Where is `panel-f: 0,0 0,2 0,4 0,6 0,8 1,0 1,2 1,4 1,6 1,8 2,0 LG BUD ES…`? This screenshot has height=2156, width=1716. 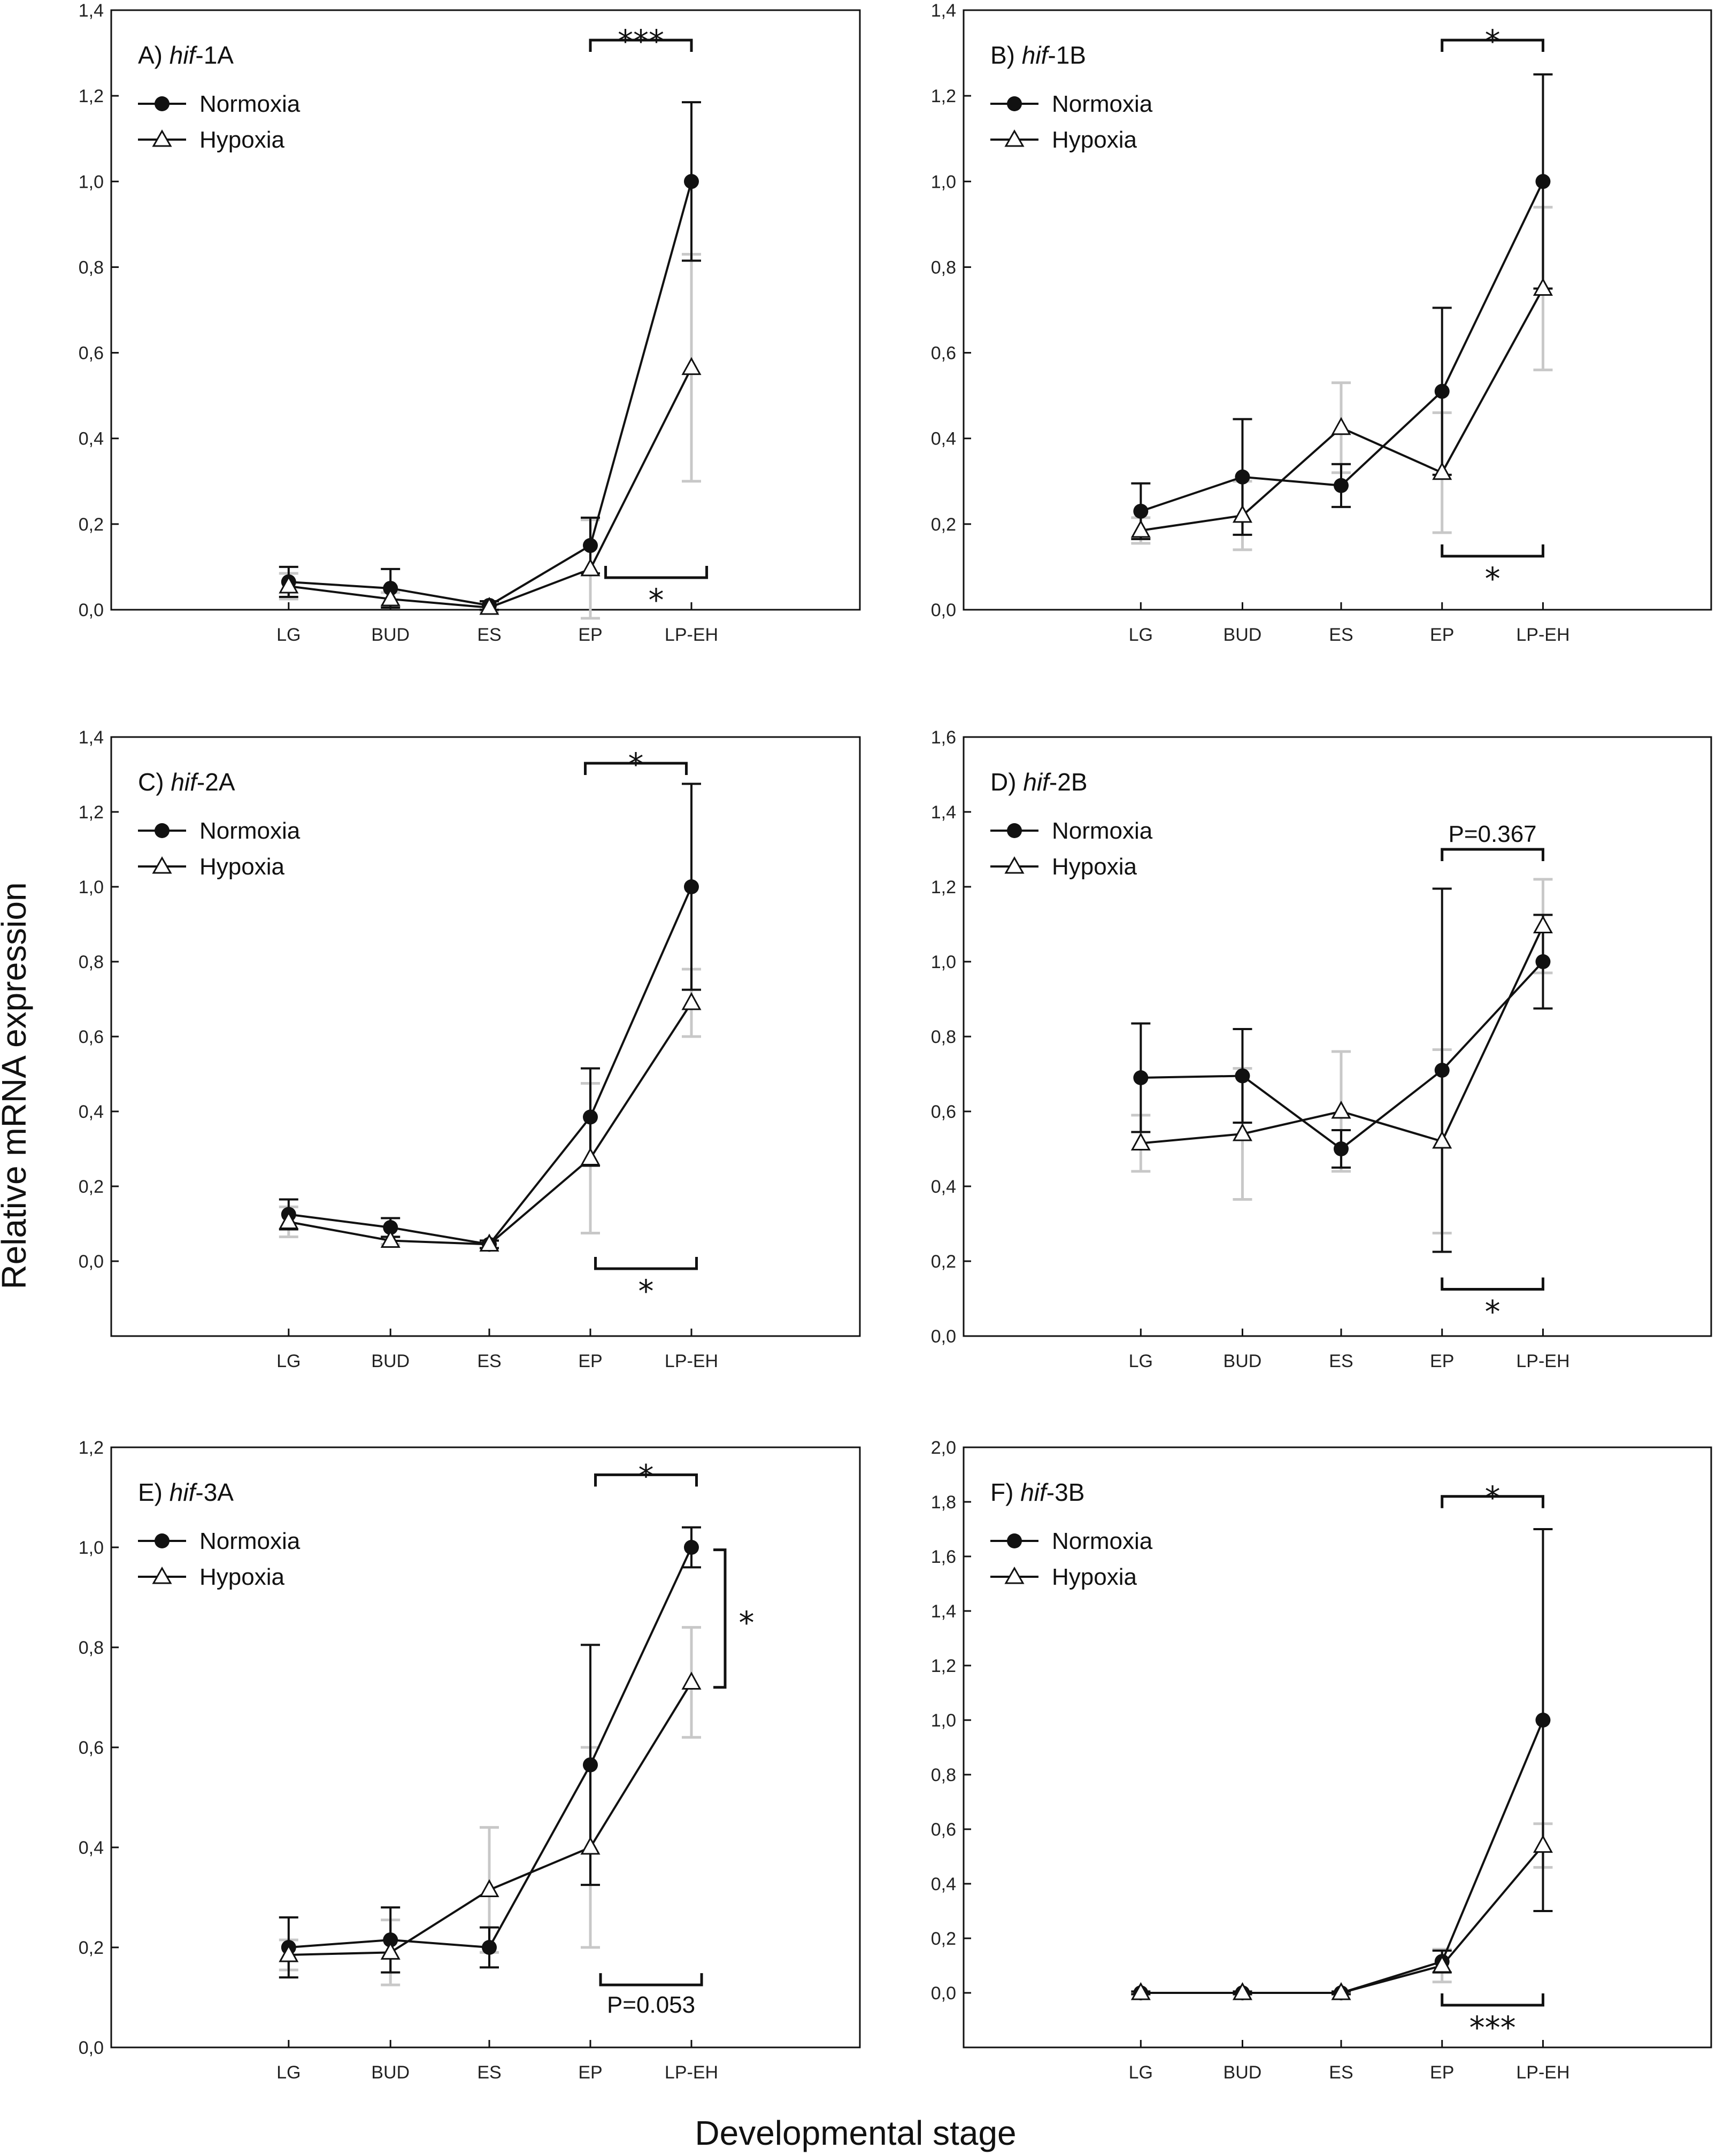
panel-f: 0,0 0,2 0,4 0,6 0,8 1,0 1,2 1,4 1,6 1,8 2,0 LG BUD ES… is located at coordinates (1321, 1760).